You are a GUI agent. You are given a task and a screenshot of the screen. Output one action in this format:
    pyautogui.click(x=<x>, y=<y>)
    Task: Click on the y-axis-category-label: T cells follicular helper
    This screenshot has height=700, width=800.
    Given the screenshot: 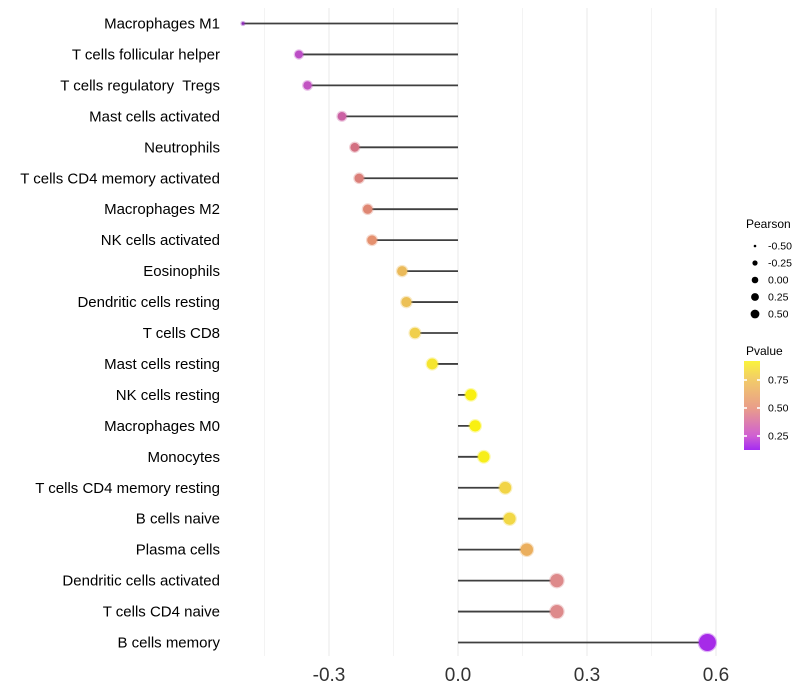 What is the action you would take?
    pyautogui.click(x=146, y=54)
    